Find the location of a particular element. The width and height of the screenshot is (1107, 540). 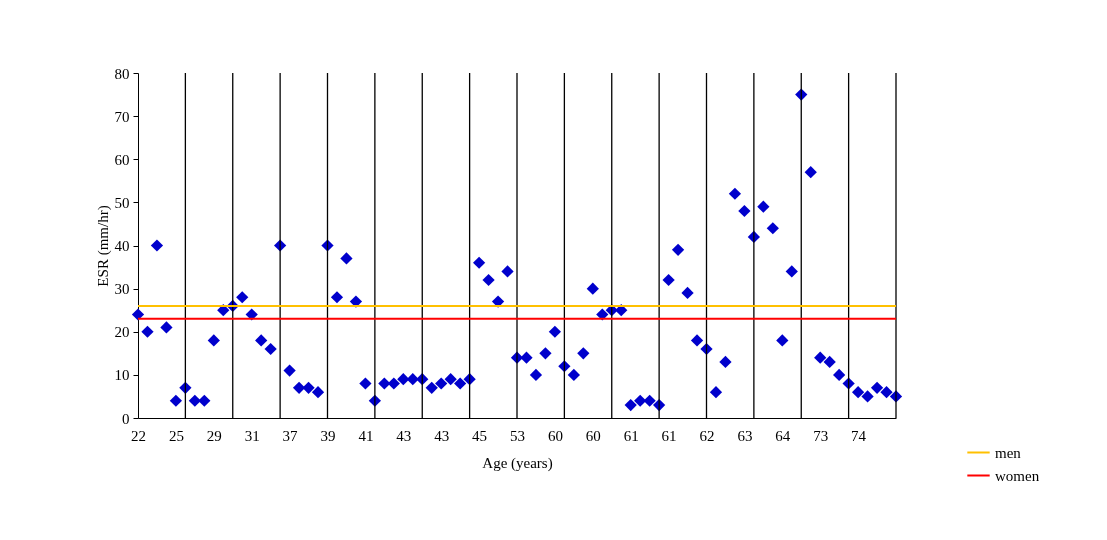

x-tick-label: 39 is located at coordinates (328, 435).